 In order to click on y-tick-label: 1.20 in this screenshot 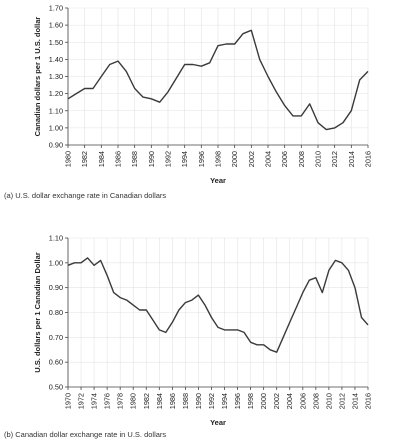, I will do `click(56, 93)`.